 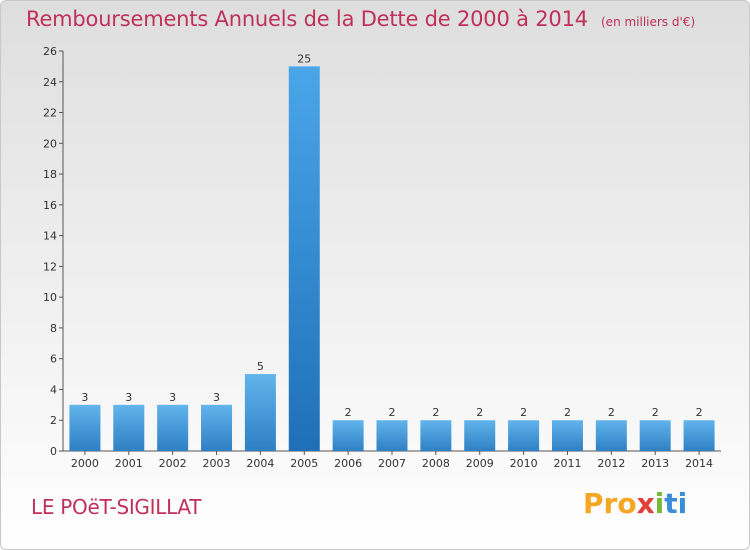 I want to click on y-tick-label: 0, so click(x=53, y=451).